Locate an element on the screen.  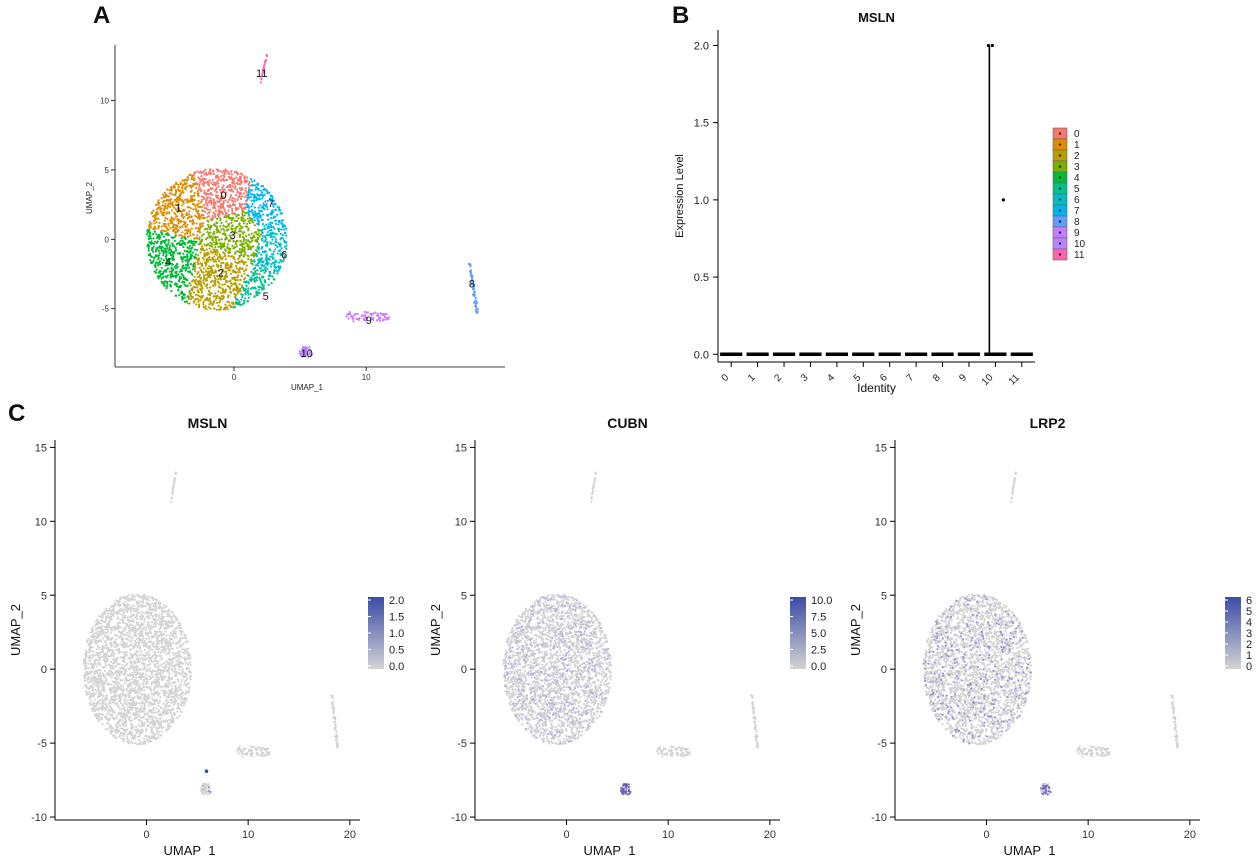
x-tick-label: 2 is located at coordinates (778, 378).